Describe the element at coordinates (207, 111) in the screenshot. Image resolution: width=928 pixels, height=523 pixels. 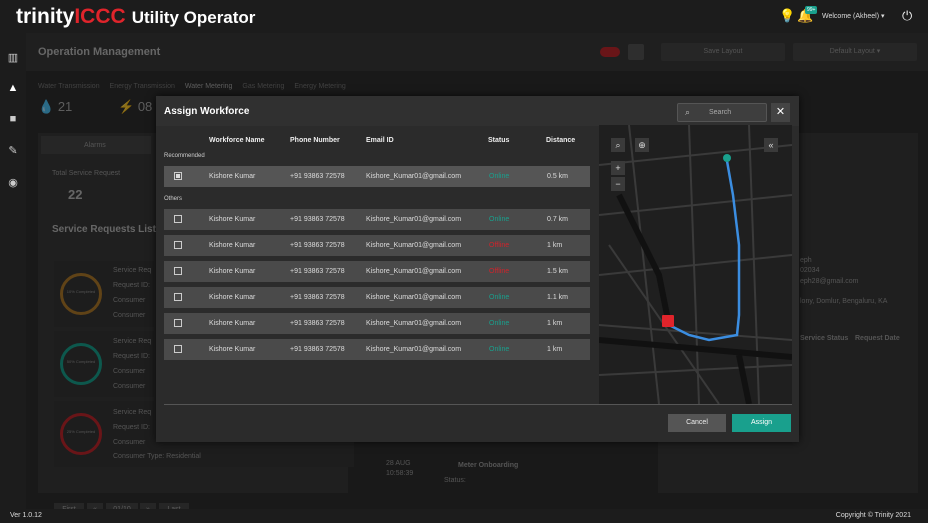
I see `modal-title: Assign Workforce` at that location.